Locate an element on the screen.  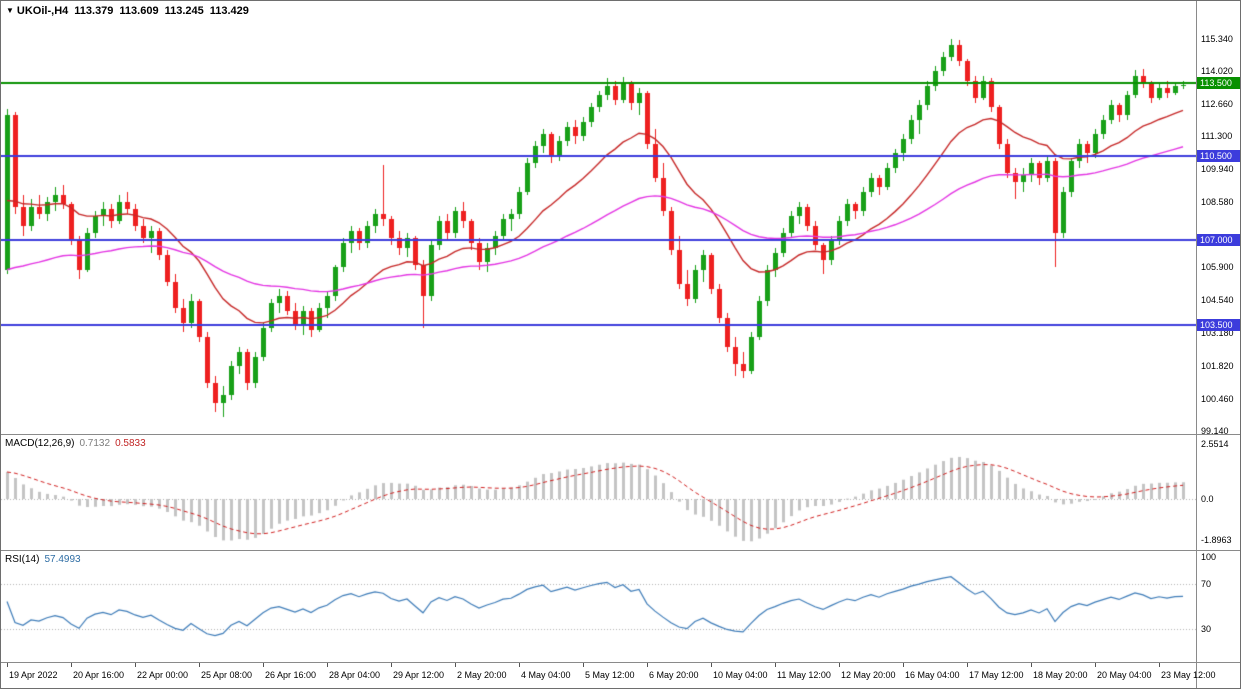
time-label: 12 May 20:00 is located at coordinates (868, 675).